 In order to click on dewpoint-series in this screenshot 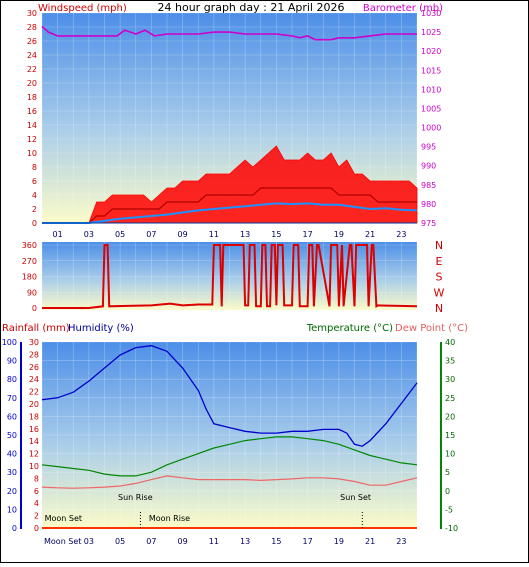, I will do `click(229, 482)`.